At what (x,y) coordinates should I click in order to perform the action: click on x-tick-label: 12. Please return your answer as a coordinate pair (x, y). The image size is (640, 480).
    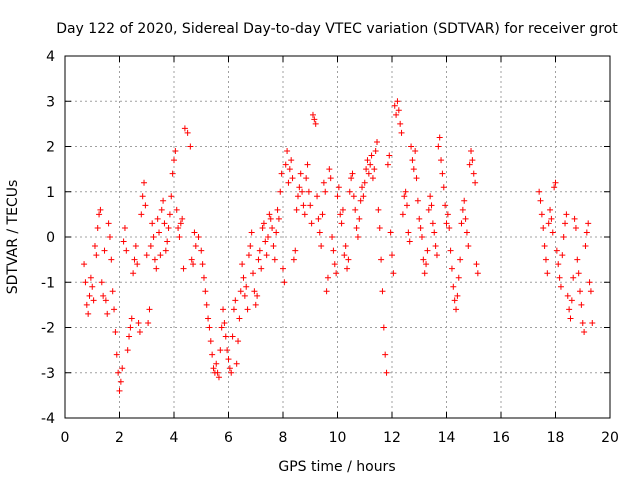
    Looking at the image, I should click on (392, 438).